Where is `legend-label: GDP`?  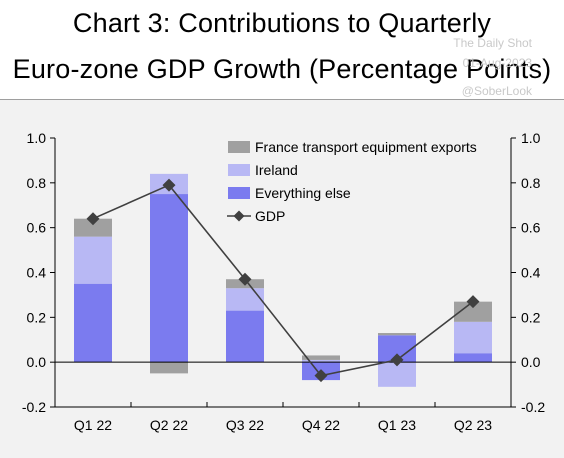 legend-label: GDP is located at coordinates (270, 216).